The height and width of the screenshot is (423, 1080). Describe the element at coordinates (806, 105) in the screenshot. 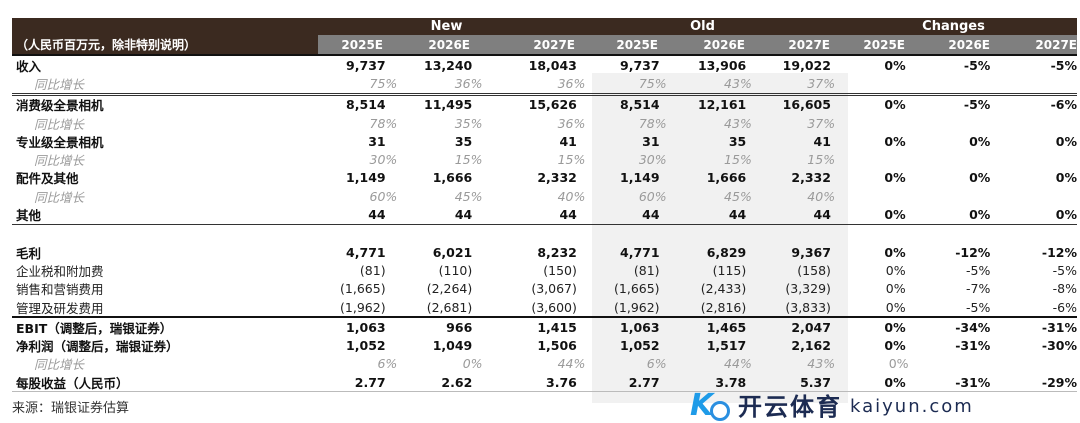

I see `cell: 16,605` at that location.